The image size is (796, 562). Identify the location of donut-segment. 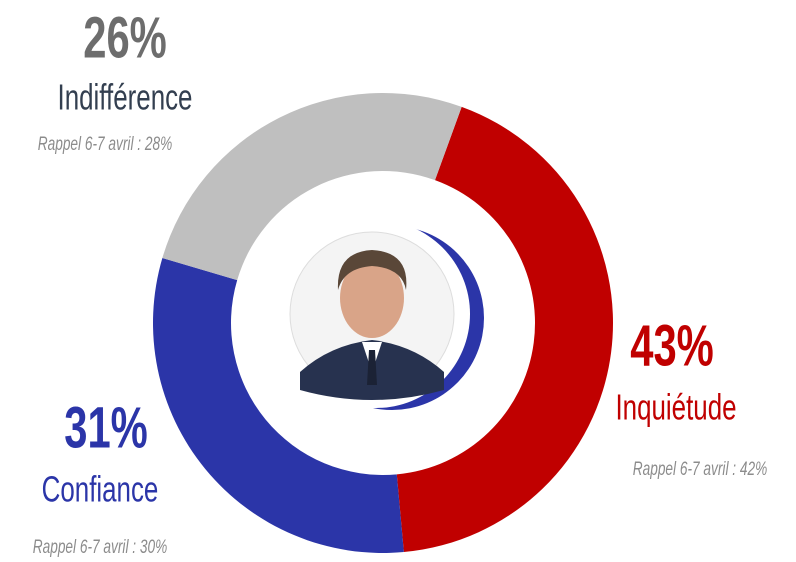
(312, 186).